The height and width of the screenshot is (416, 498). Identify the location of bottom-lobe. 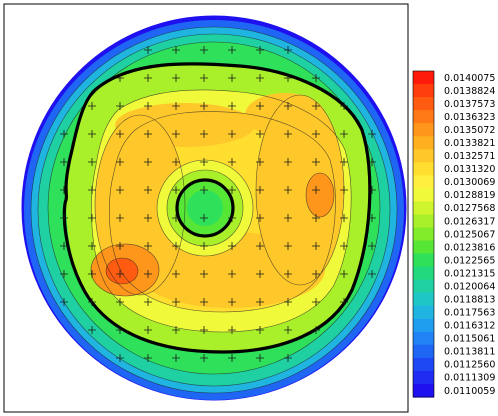
(230, 270).